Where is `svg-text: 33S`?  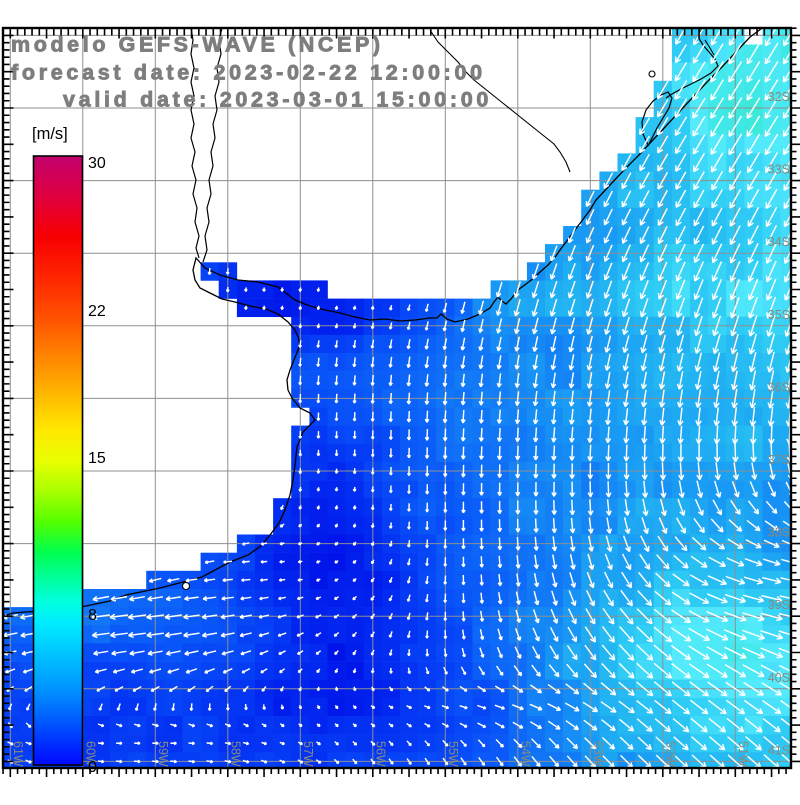 svg-text: 33S is located at coordinates (779, 170).